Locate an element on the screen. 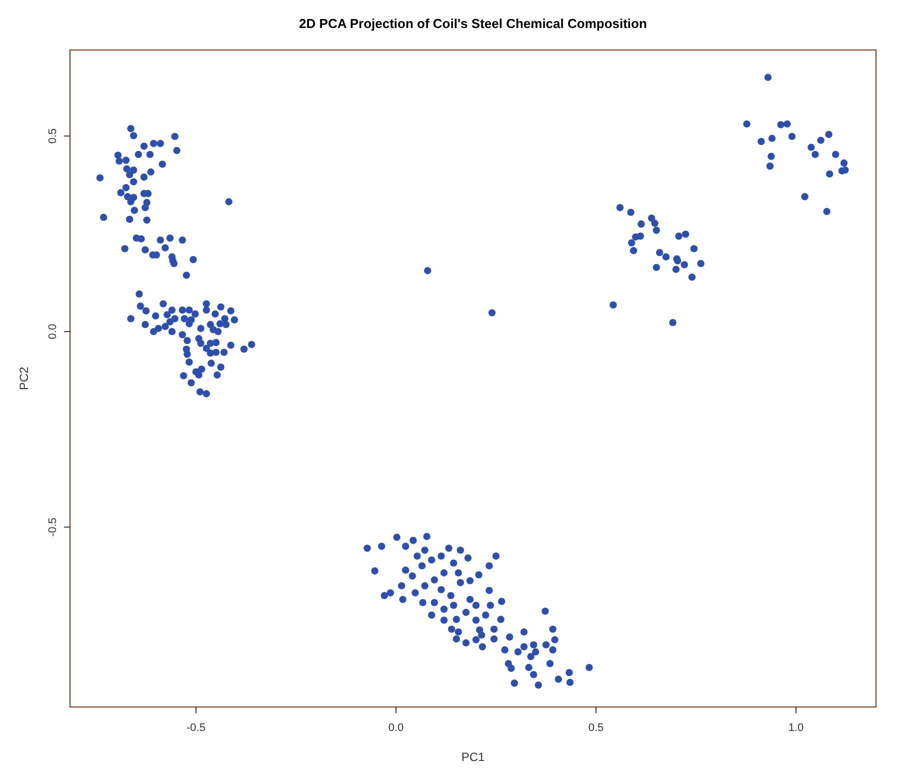 The height and width of the screenshot is (783, 897). x-axis-title: PC1 is located at coordinates (473, 757).